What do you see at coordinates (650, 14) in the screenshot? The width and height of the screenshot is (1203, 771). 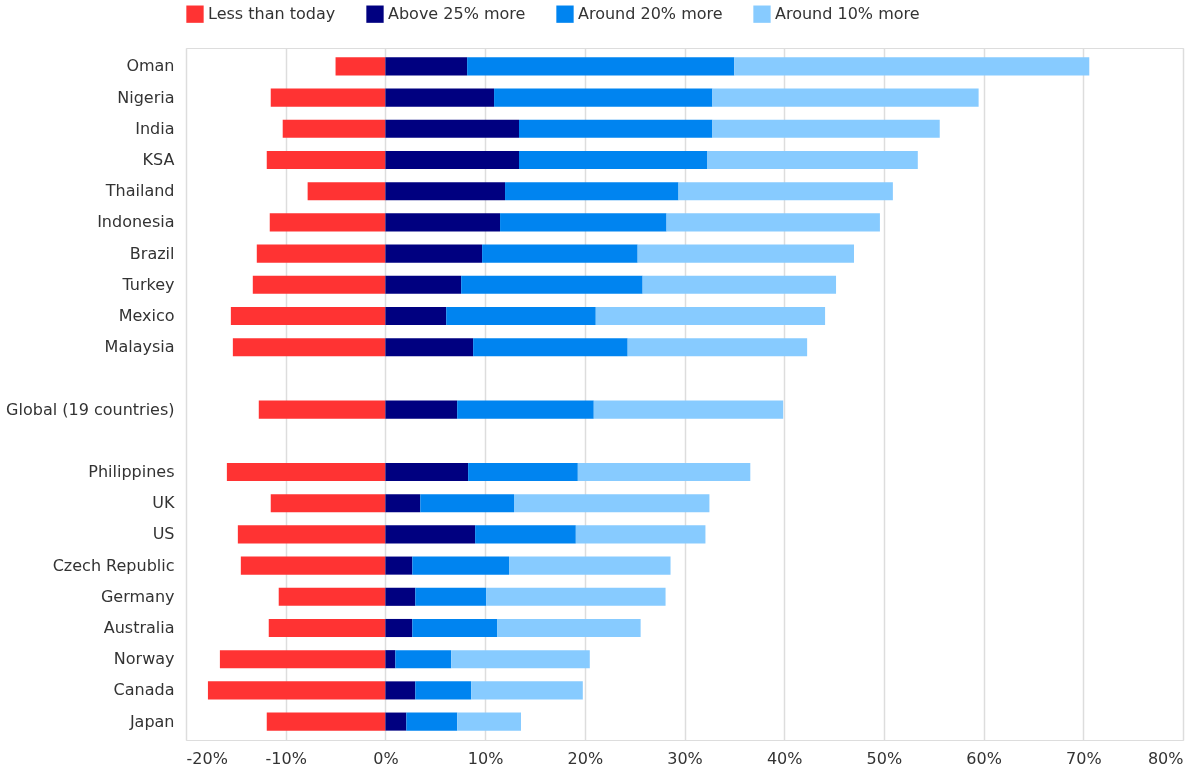 I see `legend-label: Around 20% more` at bounding box center [650, 14].